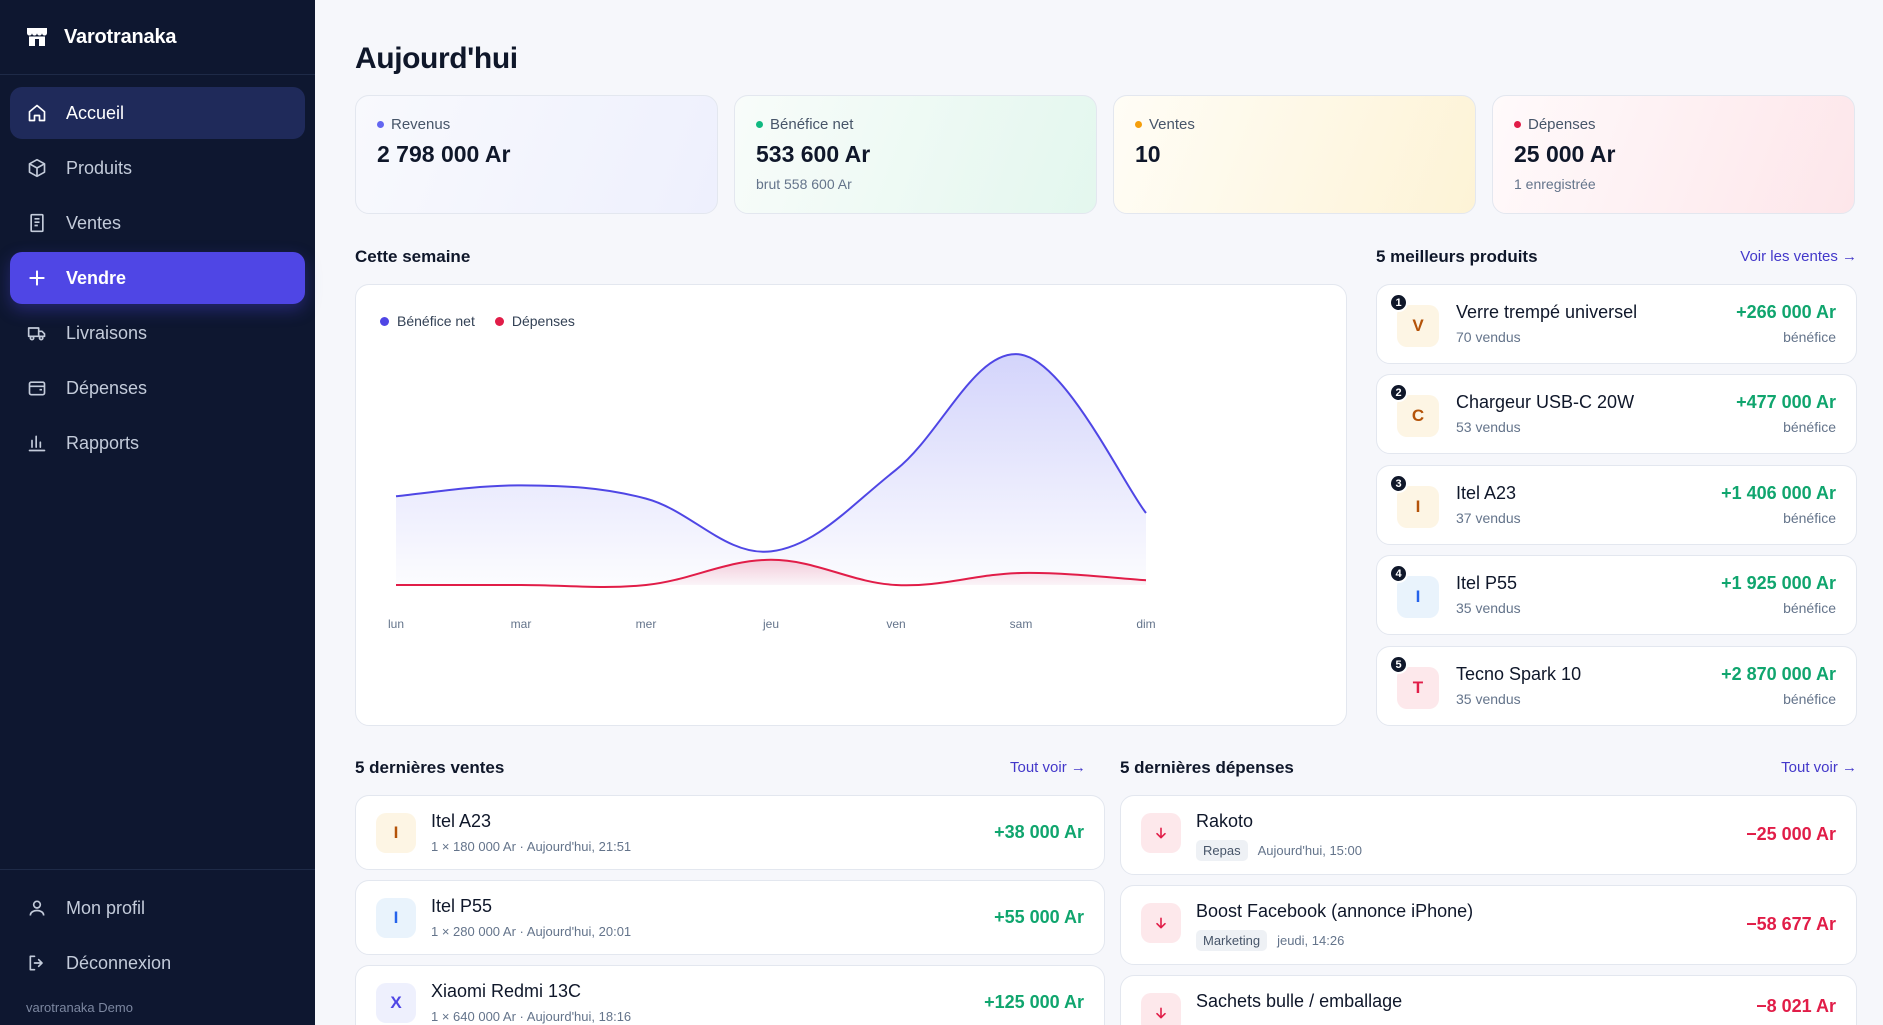 This screenshot has width=1883, height=1025. Describe the element at coordinates (1486, 493) in the screenshot. I see `product-name: Itel A23` at that location.